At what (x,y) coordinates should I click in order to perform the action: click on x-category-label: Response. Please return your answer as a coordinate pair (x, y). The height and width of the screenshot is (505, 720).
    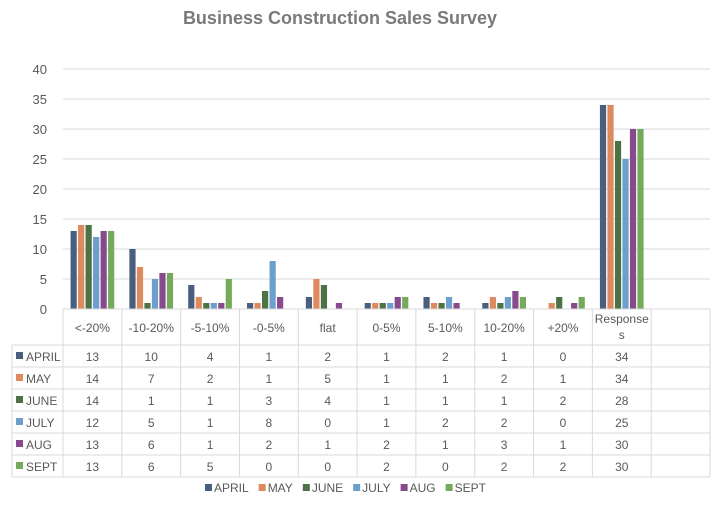
    Looking at the image, I should click on (622, 319).